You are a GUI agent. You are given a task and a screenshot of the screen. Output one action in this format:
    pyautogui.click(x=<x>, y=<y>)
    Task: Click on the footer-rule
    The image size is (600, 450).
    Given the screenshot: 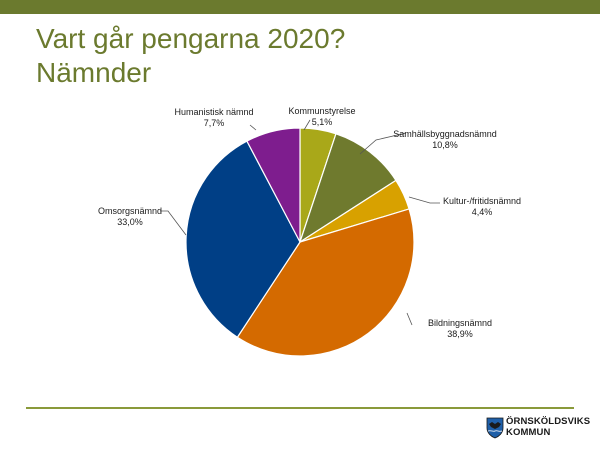 What is the action you would take?
    pyautogui.click(x=300, y=408)
    